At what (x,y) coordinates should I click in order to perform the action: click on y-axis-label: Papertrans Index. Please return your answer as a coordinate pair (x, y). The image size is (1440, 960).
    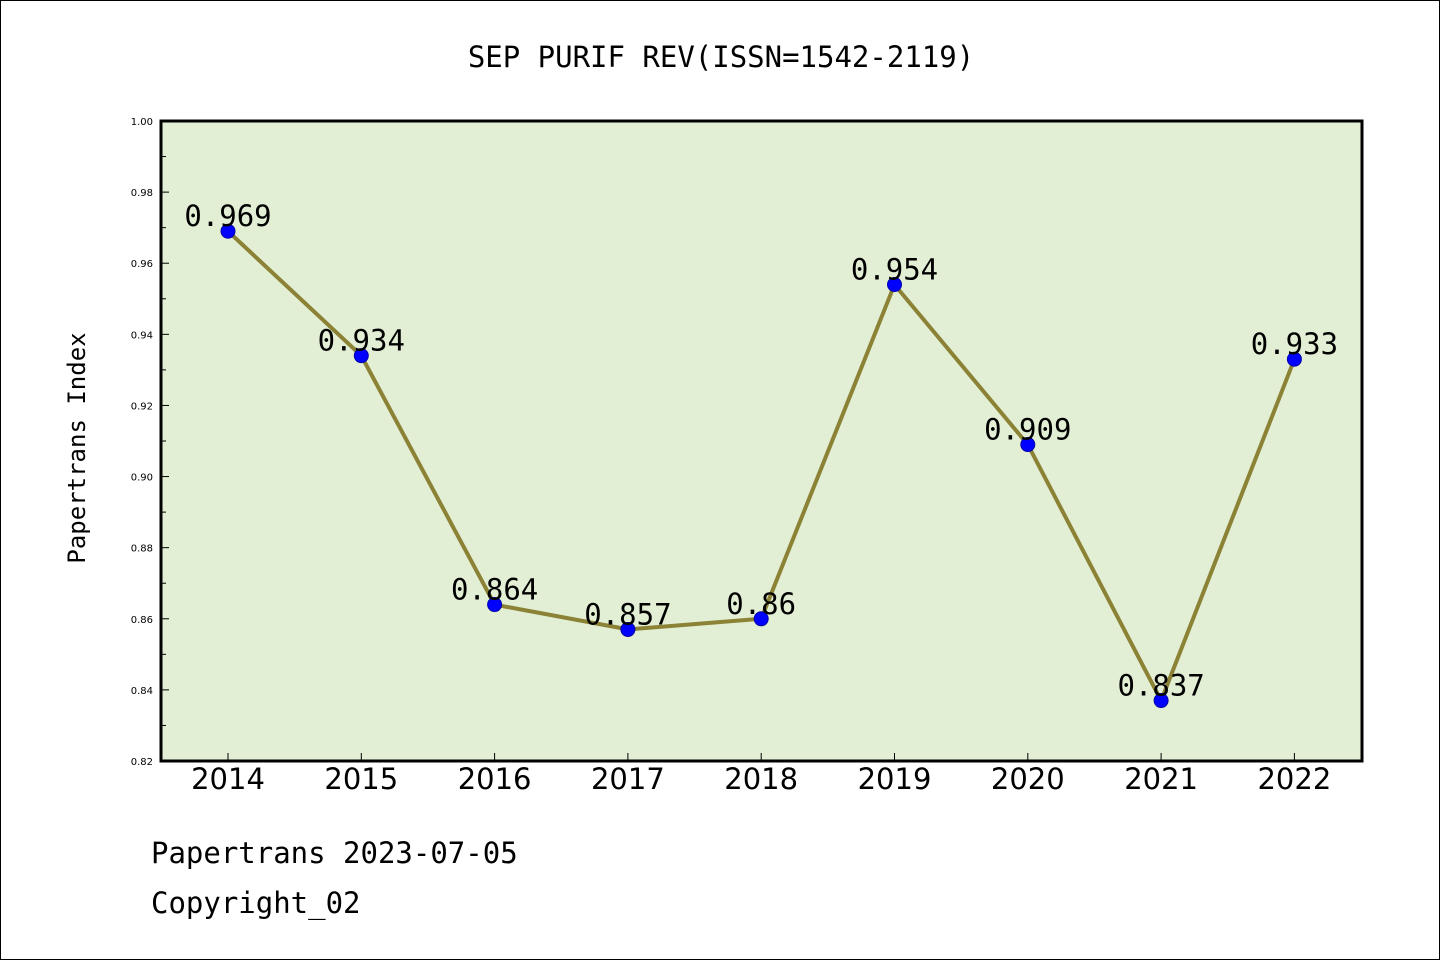
    Looking at the image, I should click on (77, 447).